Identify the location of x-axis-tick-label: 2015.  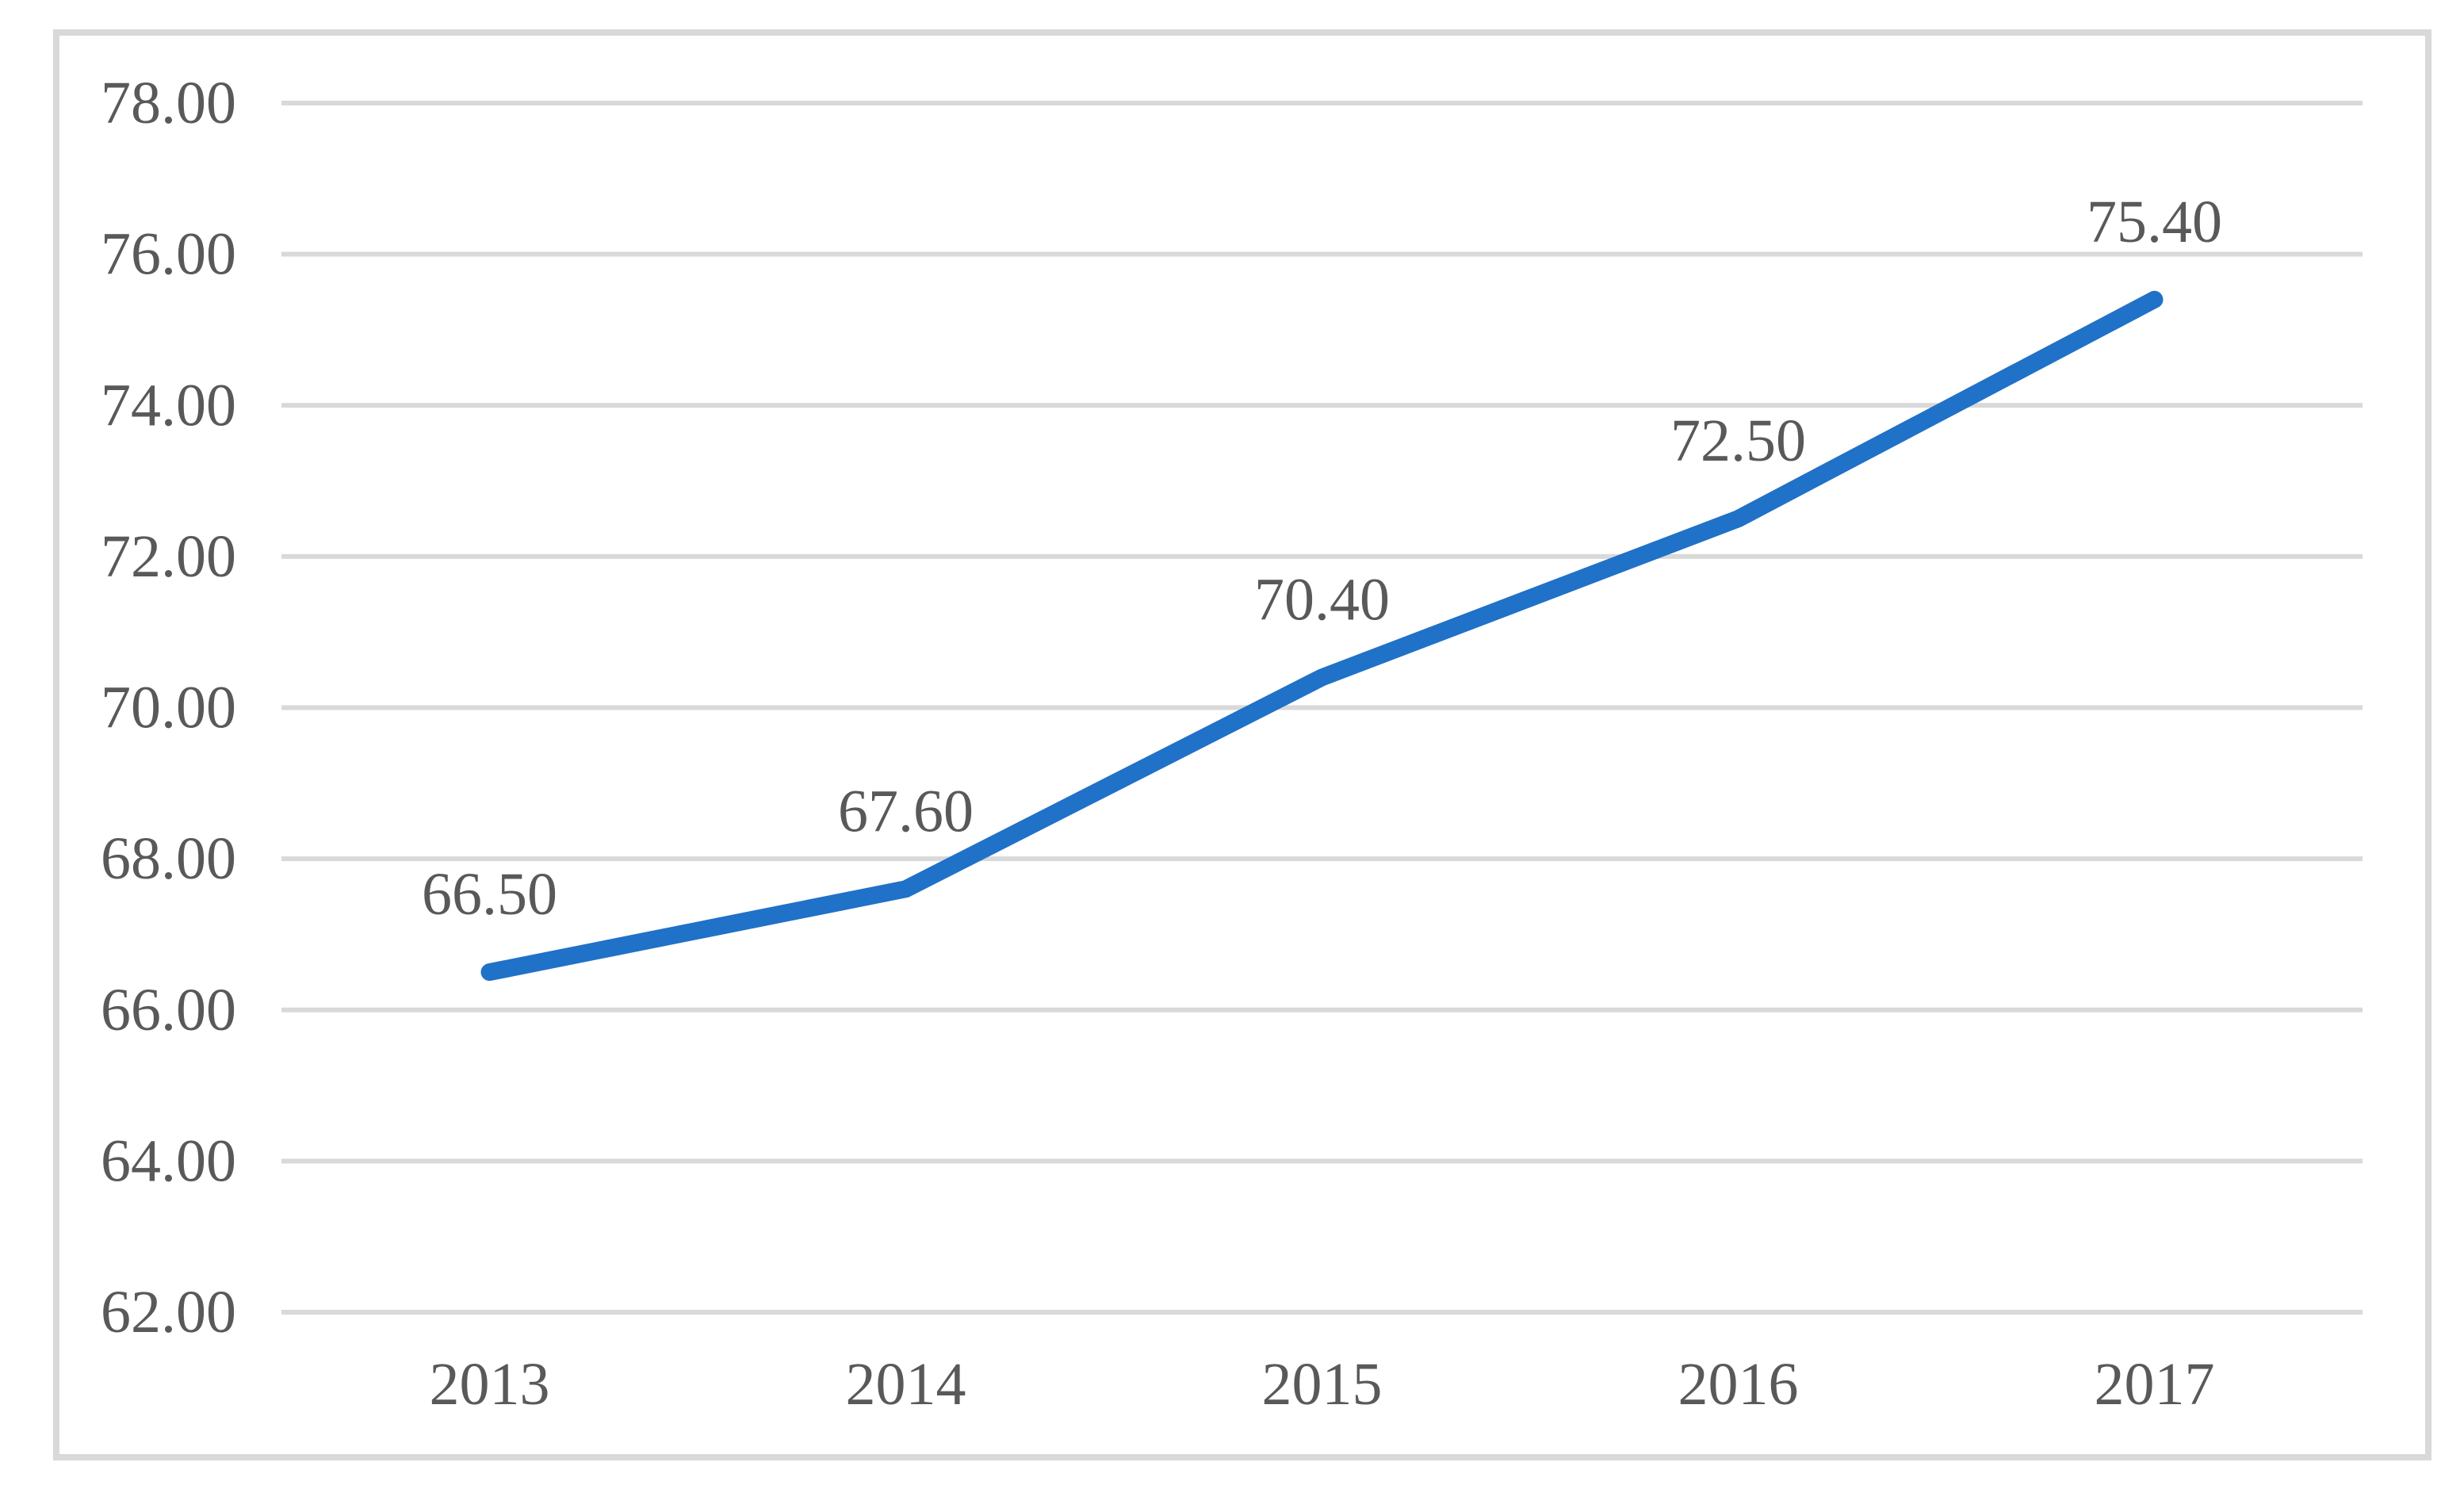
(1323, 1384).